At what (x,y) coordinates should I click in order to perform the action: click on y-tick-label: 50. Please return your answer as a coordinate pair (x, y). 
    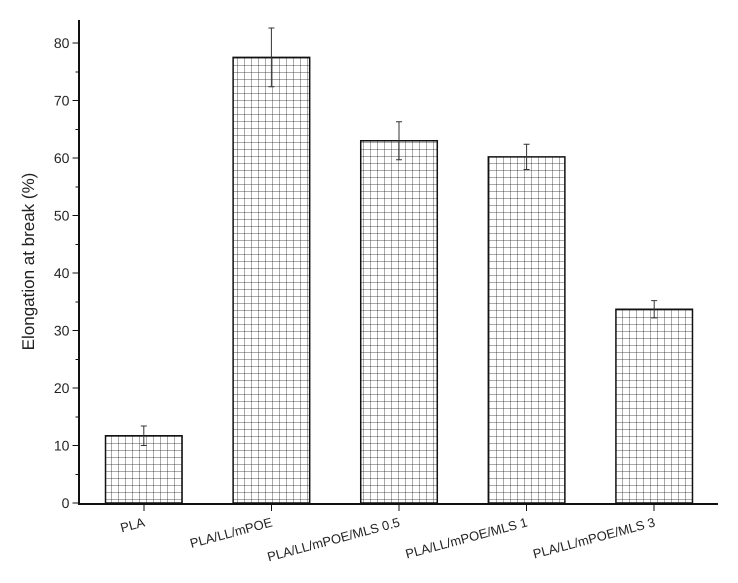
    Looking at the image, I should click on (62, 215).